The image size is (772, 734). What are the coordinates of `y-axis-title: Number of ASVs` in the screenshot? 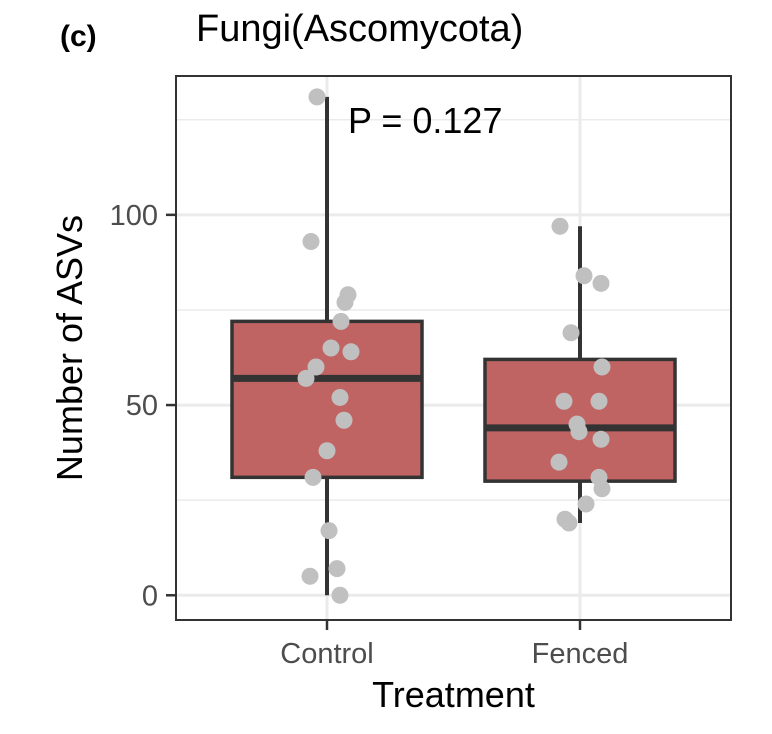 It's located at (69, 348).